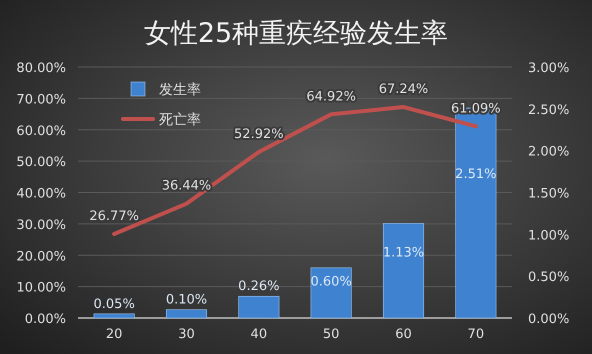  I want to click on x-tick-label: 40, so click(259, 334).